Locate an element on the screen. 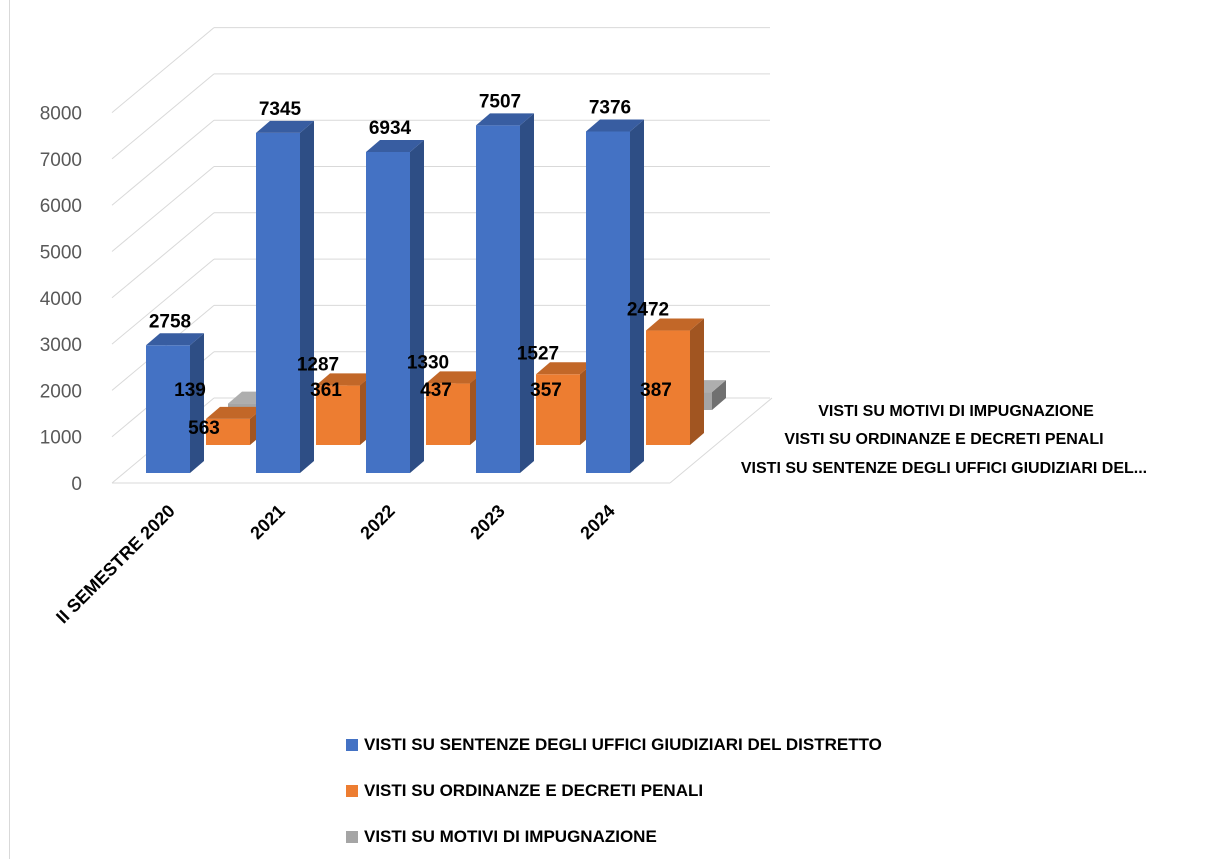  chart-border is located at coordinates (9, 429).